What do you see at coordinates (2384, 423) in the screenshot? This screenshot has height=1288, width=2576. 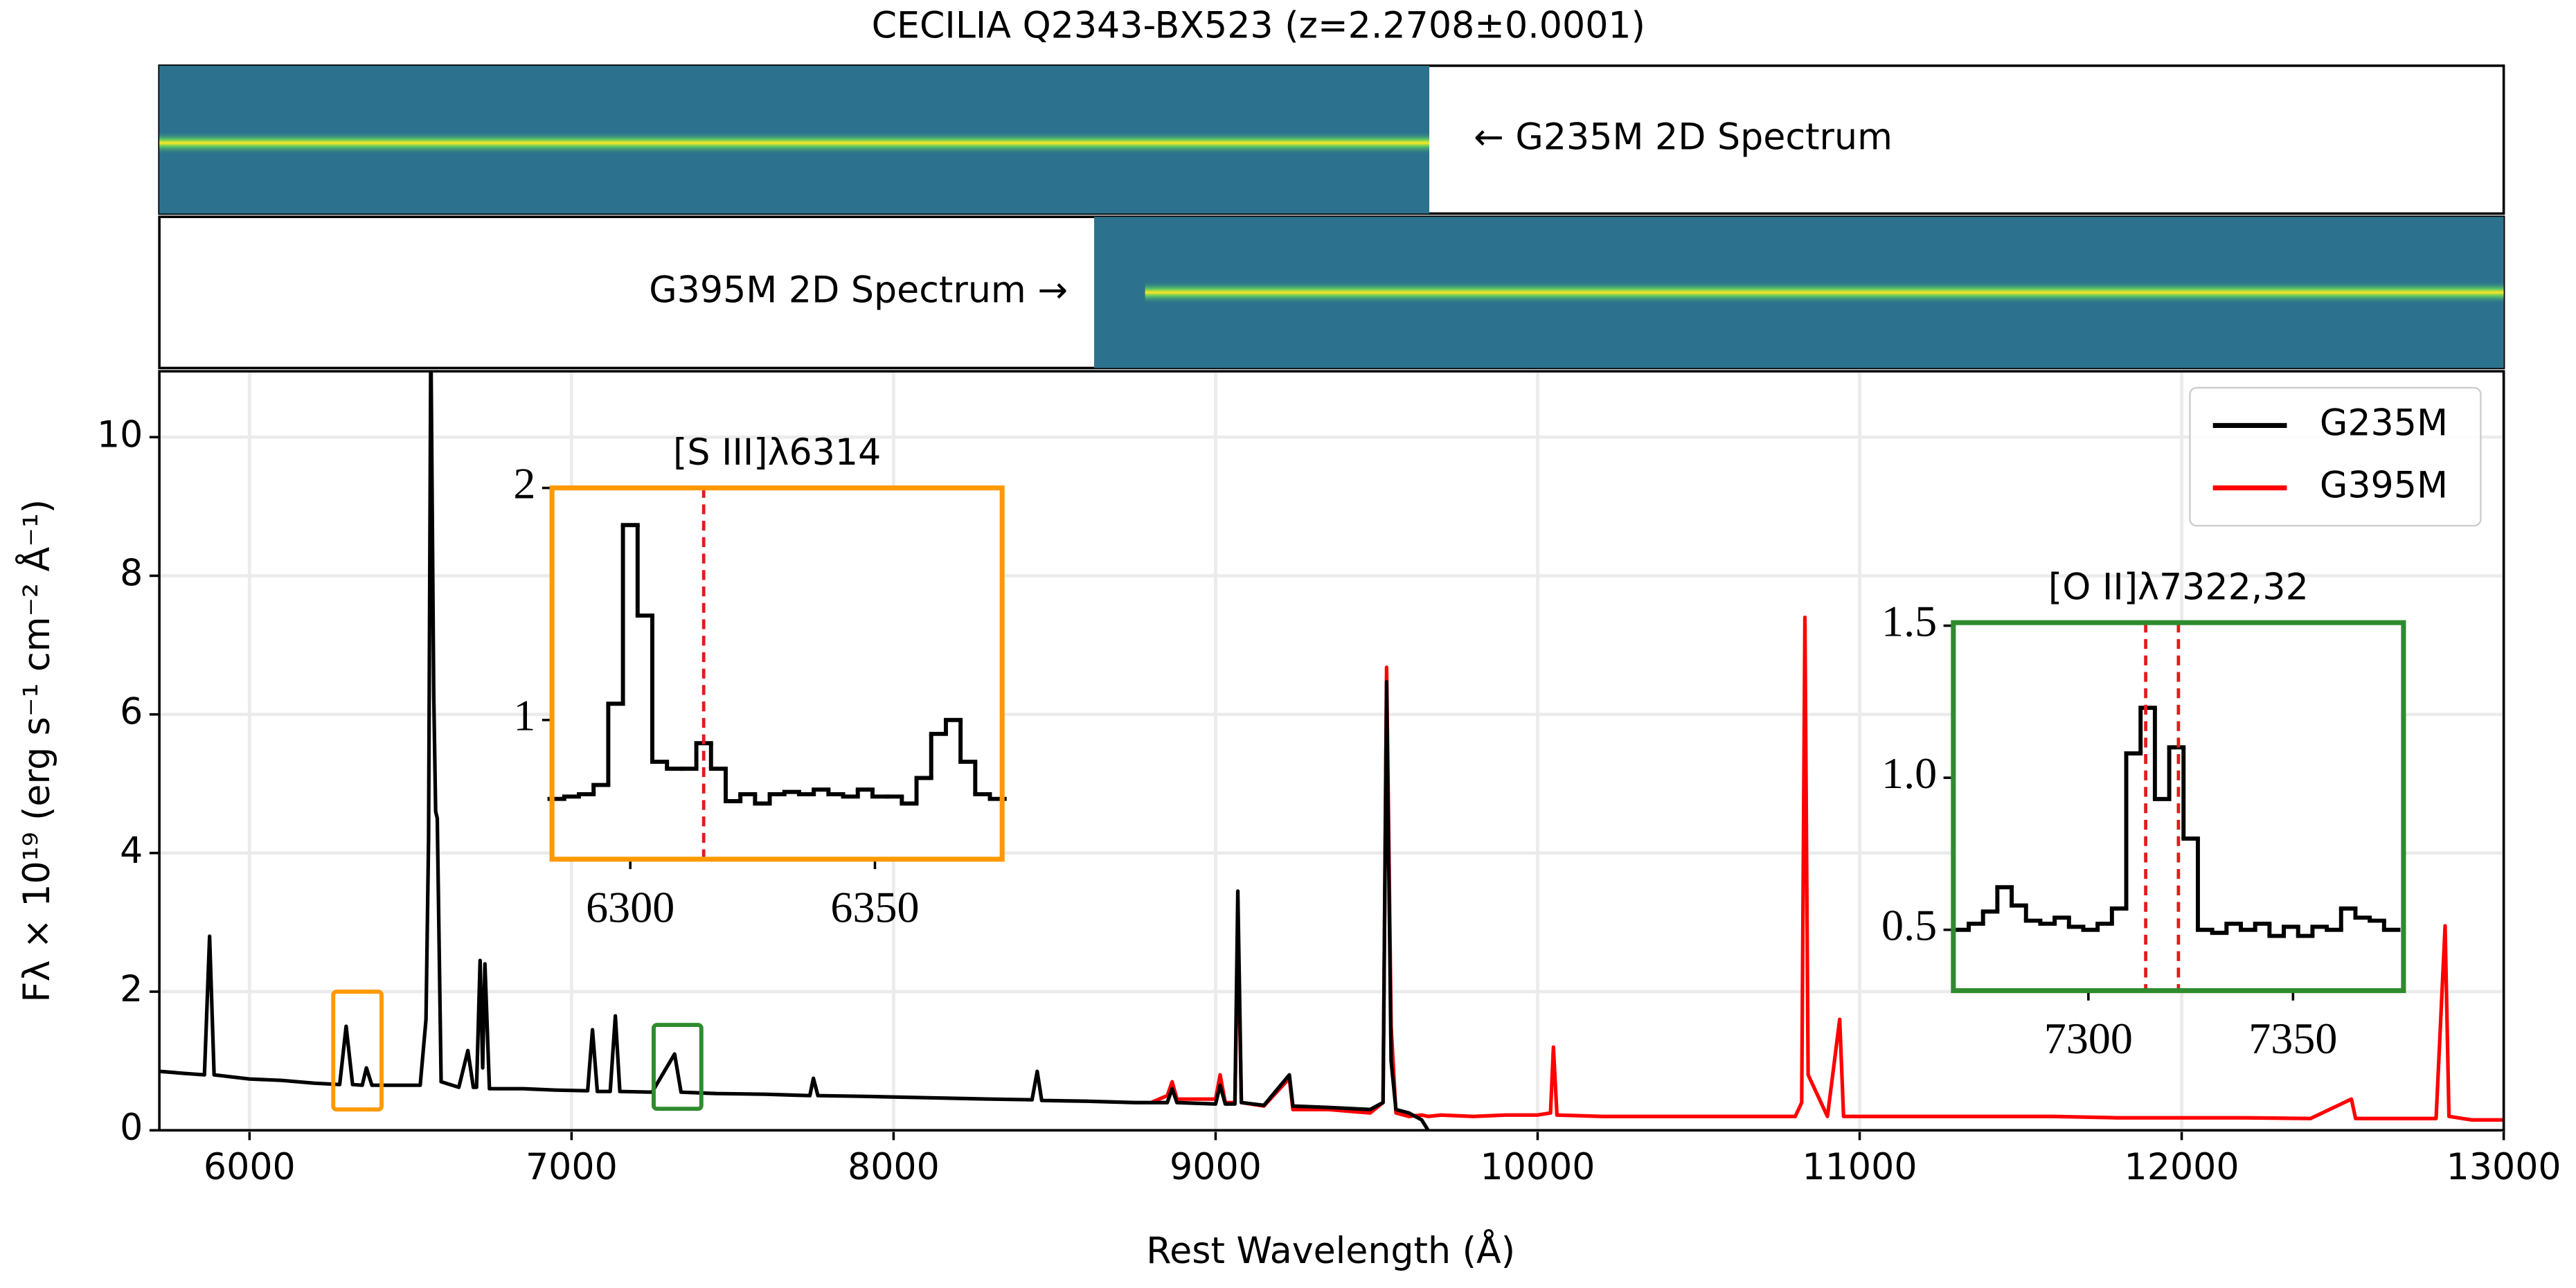 I see `legend-label: G235M` at bounding box center [2384, 423].